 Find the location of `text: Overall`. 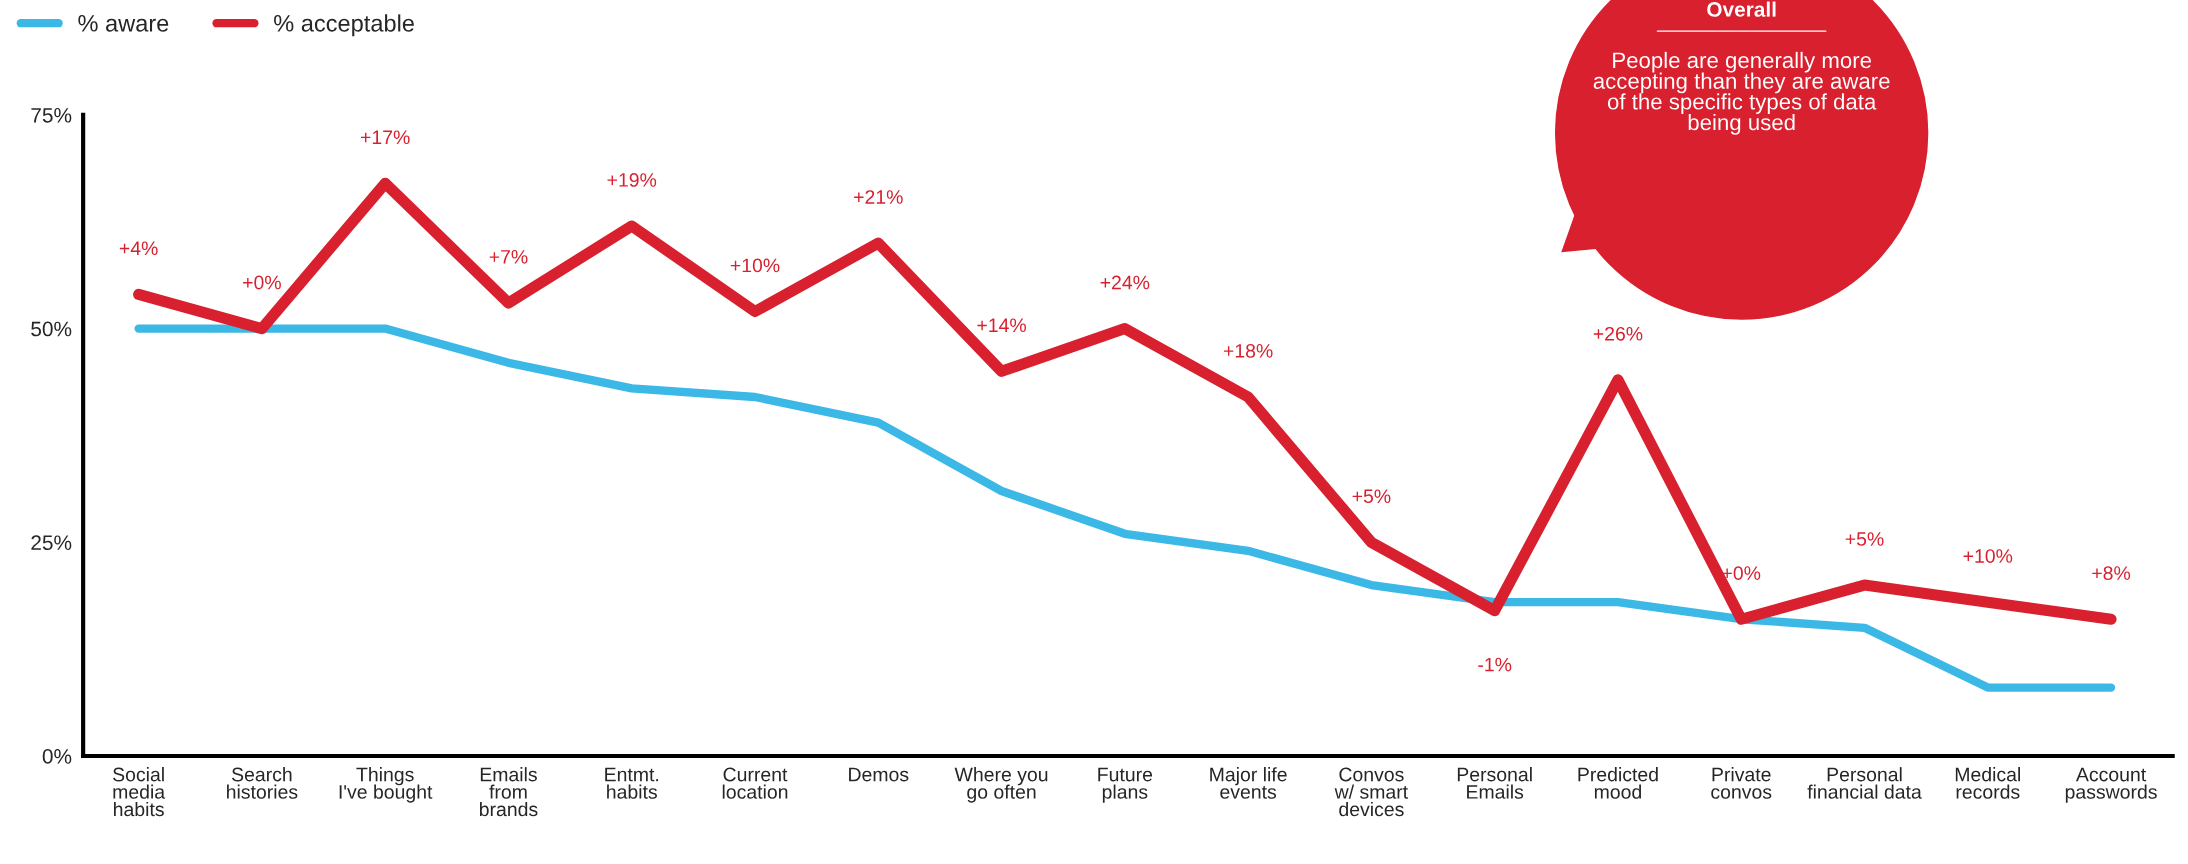

text: Overall is located at coordinates (1741, 9).